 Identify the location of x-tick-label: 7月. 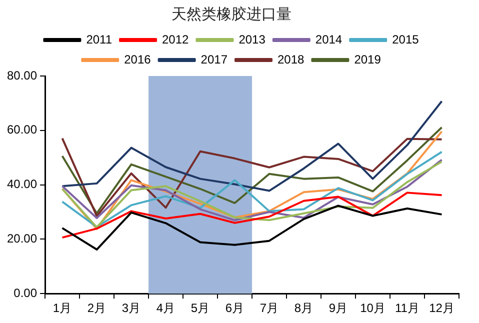
(269, 308).